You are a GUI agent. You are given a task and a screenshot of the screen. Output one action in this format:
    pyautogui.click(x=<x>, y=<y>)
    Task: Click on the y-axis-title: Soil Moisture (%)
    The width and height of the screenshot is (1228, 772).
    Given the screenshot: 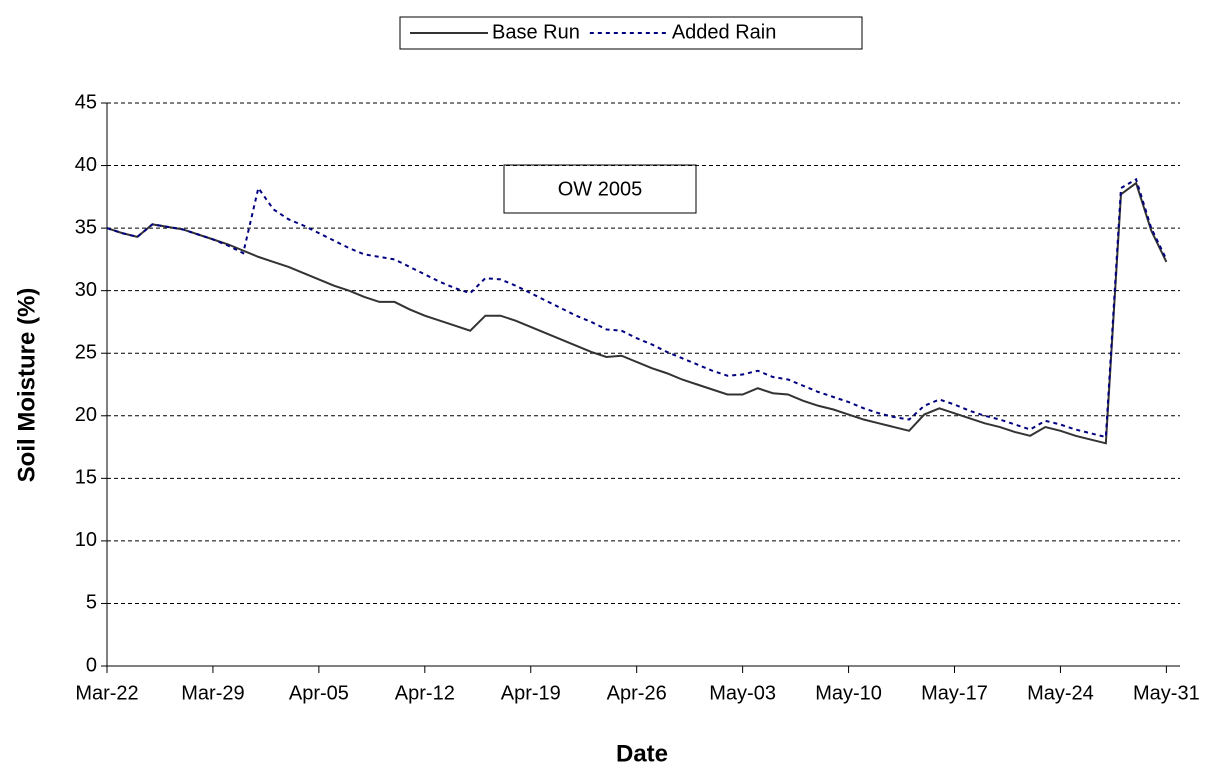 What is the action you would take?
    pyautogui.click(x=26, y=385)
    